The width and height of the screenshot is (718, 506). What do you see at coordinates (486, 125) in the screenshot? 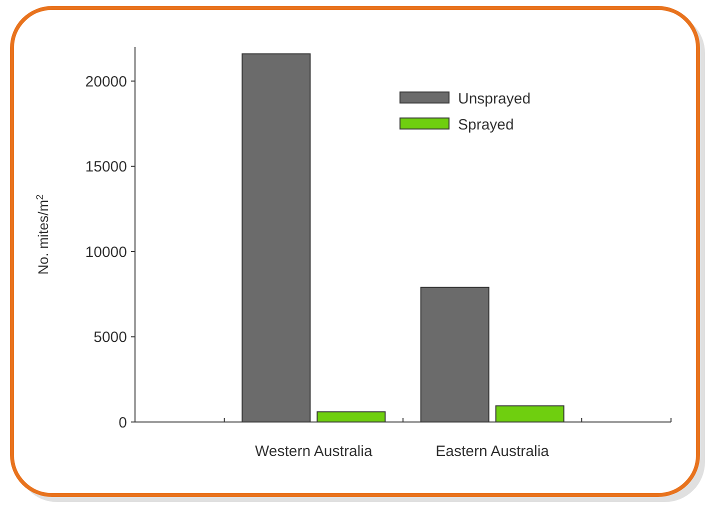
I see `legend-label: Sprayed` at bounding box center [486, 125].